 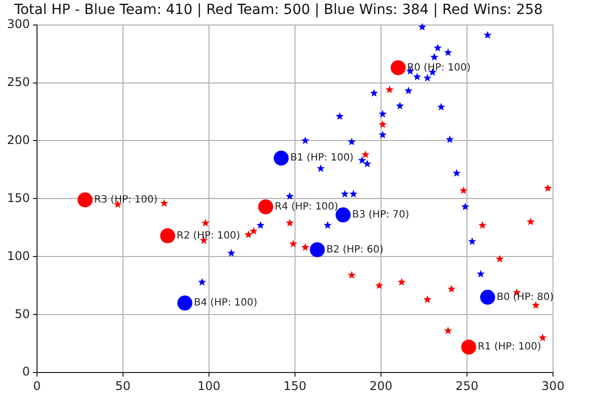 What do you see at coordinates (18, 23) in the screenshot?
I see `y-tick-label: 300` at bounding box center [18, 23].